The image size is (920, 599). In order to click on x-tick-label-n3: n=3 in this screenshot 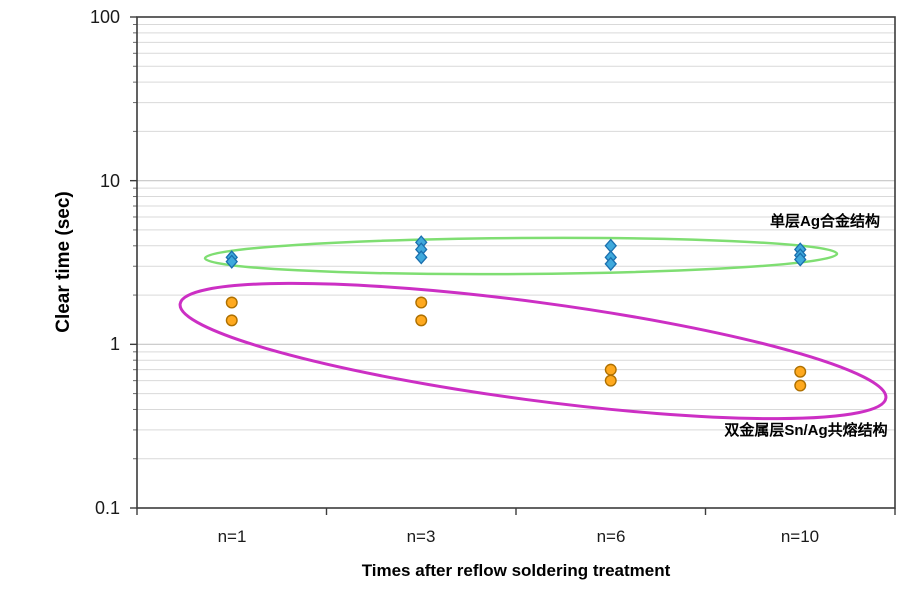, I will do `click(421, 536)`.